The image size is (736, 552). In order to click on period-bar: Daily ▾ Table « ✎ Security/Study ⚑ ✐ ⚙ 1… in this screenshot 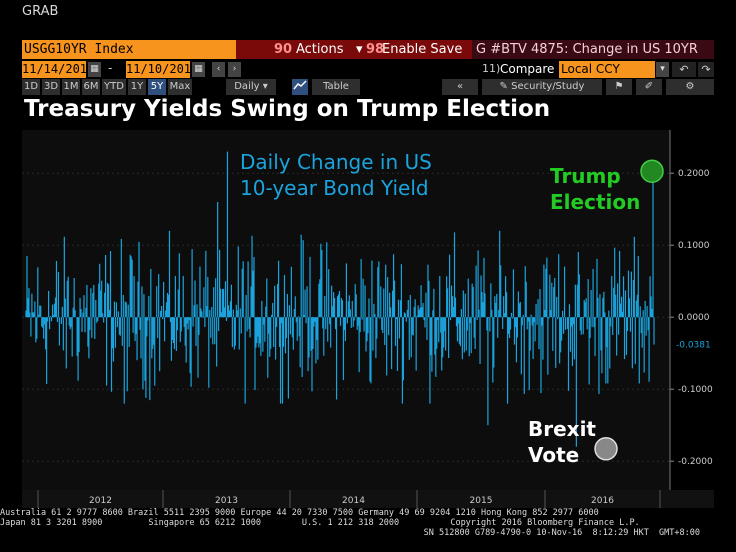, I will do `click(368, 87)`.